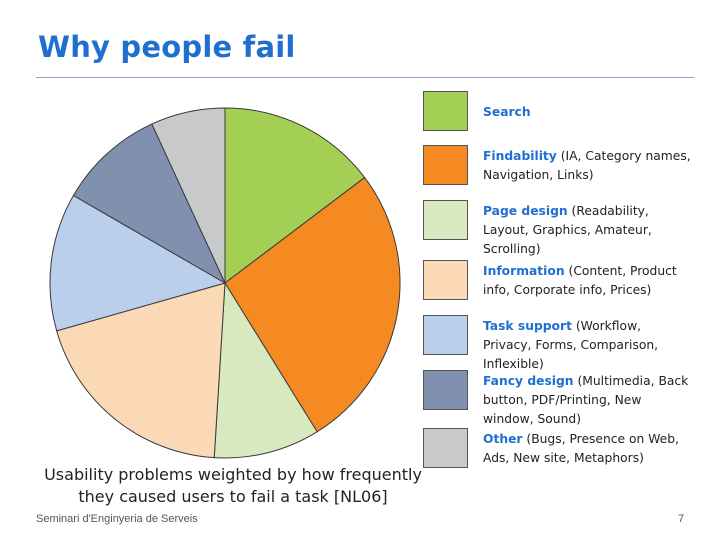 Image resolution: width=728 pixels, height=546 pixels. I want to click on legend-text-search: Search, so click(588, 112).